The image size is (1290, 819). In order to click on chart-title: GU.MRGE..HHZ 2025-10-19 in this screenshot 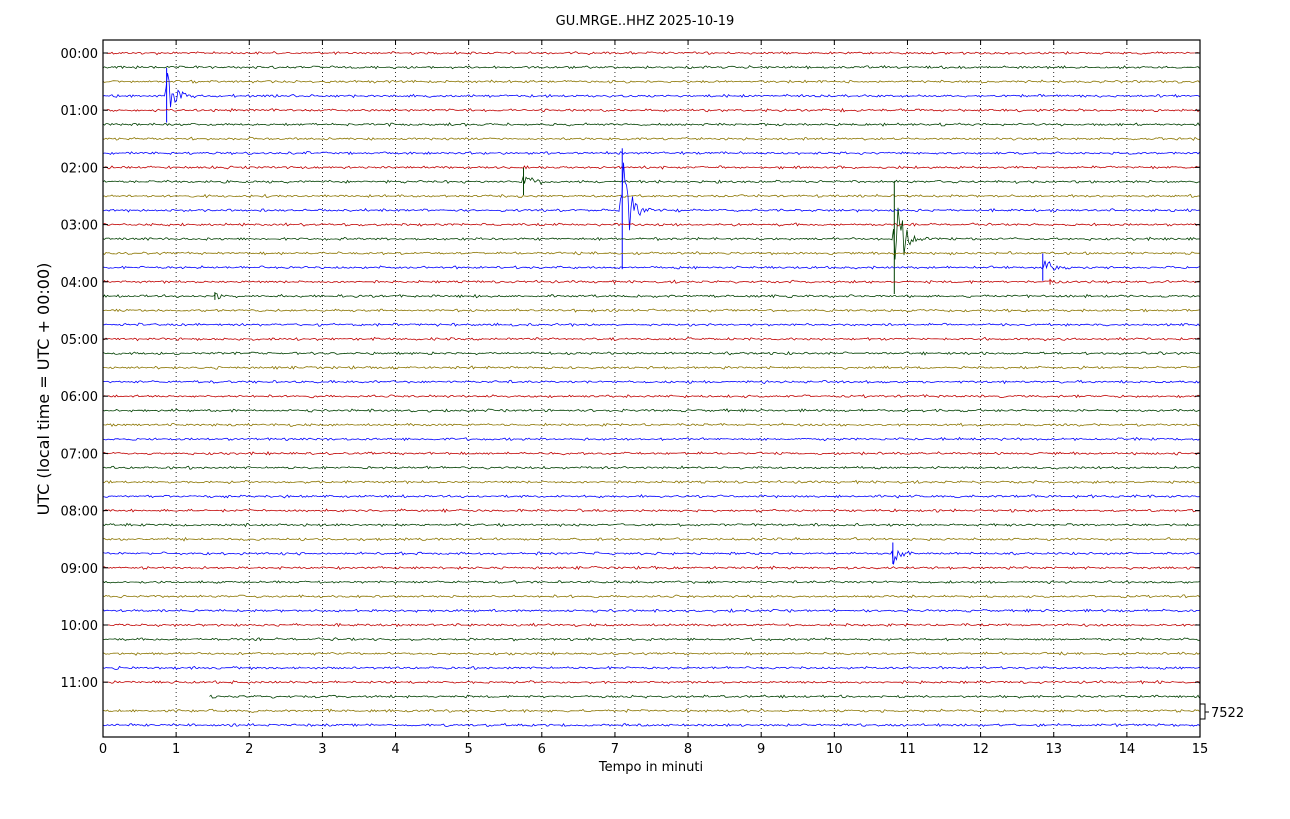, I will do `click(645, 21)`.